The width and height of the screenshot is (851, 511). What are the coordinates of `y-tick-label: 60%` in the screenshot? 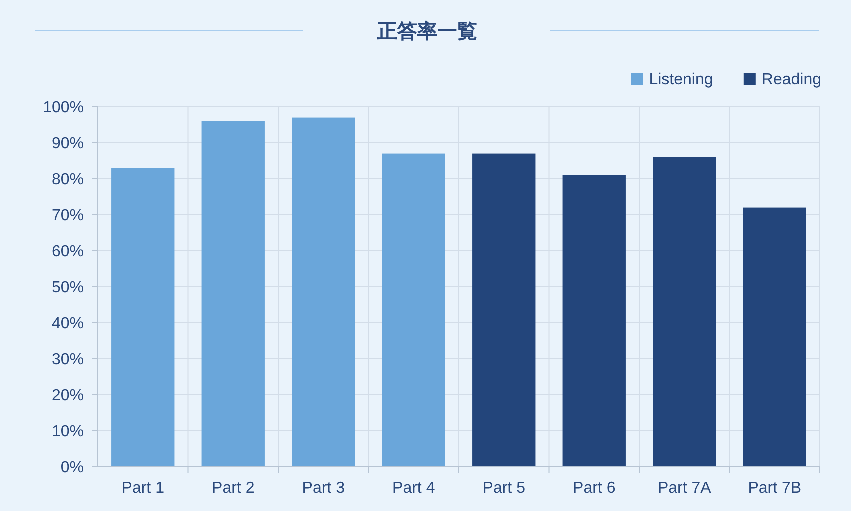 It's located at (68, 252).